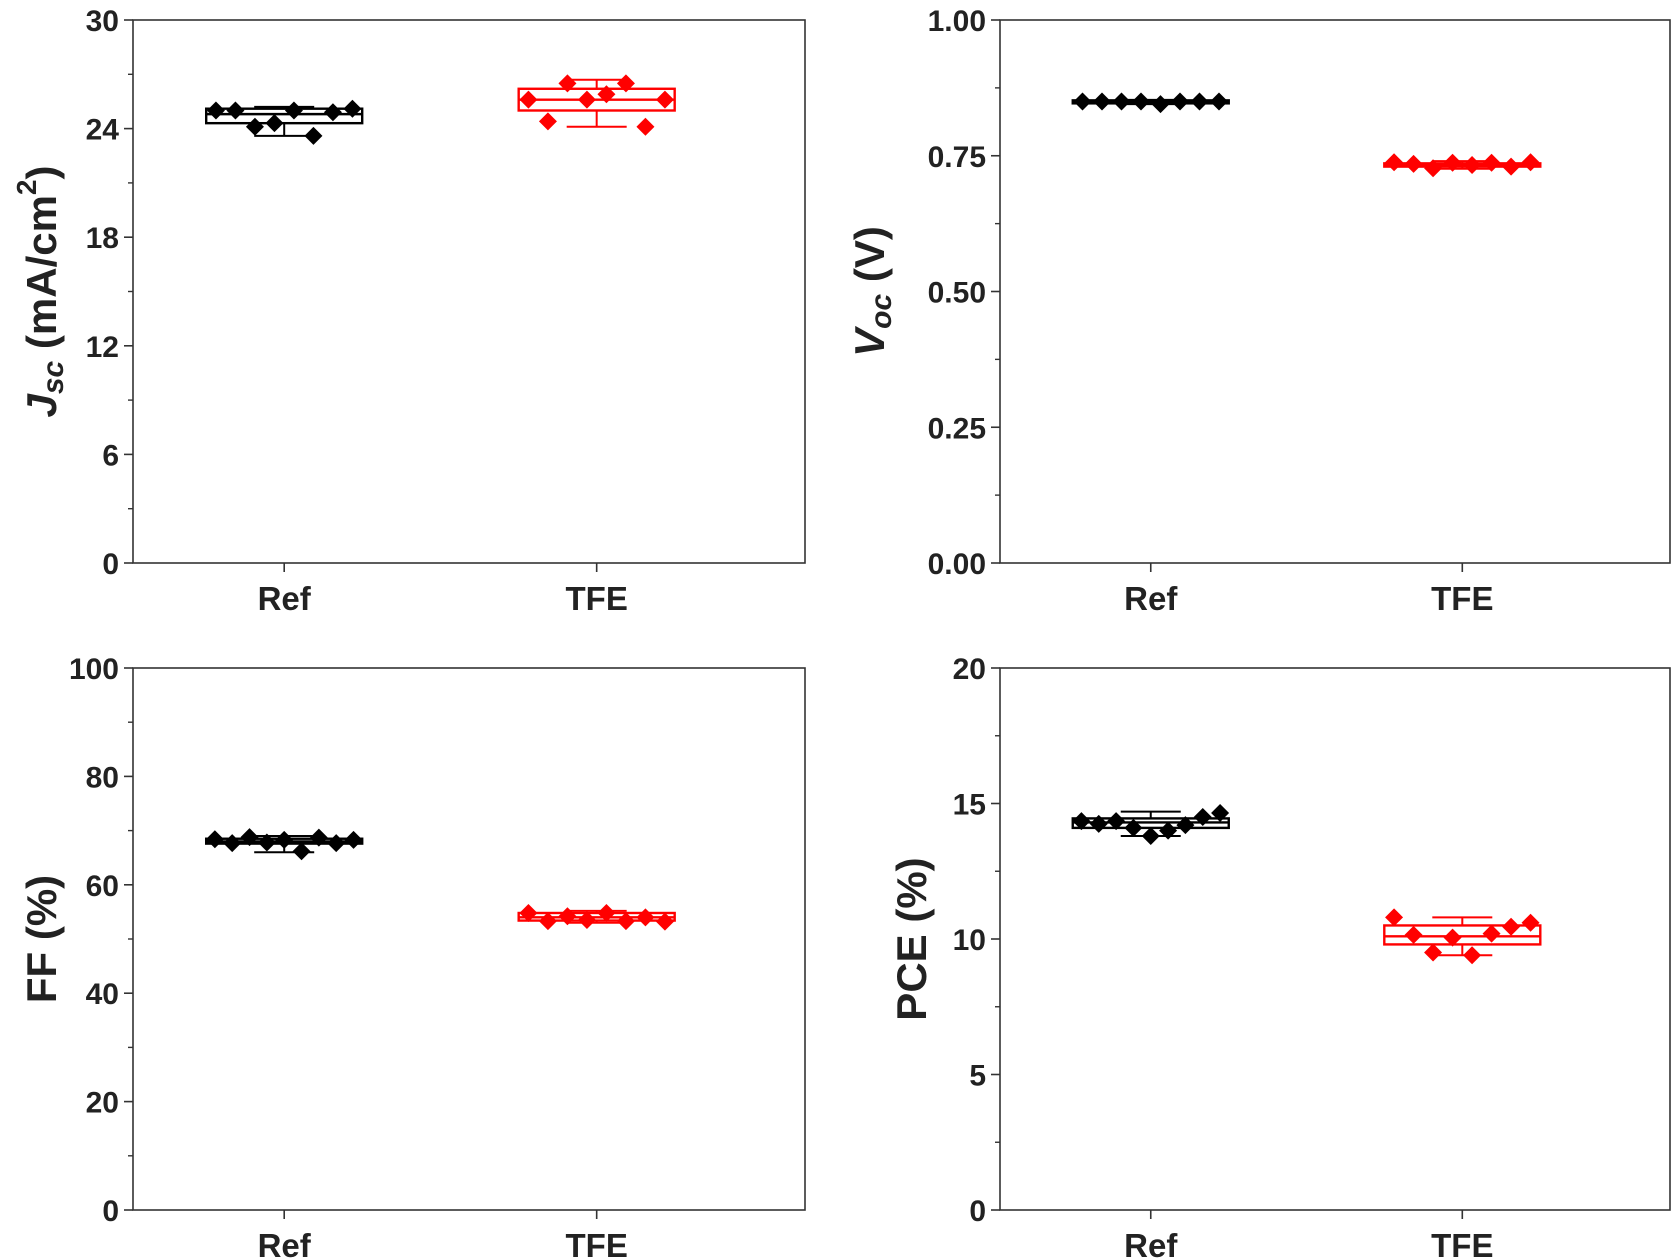 The image size is (1673, 1259). Describe the element at coordinates (40, 291) in the screenshot. I see `y-axis-label: Jsc (mA/cm2)` at that location.